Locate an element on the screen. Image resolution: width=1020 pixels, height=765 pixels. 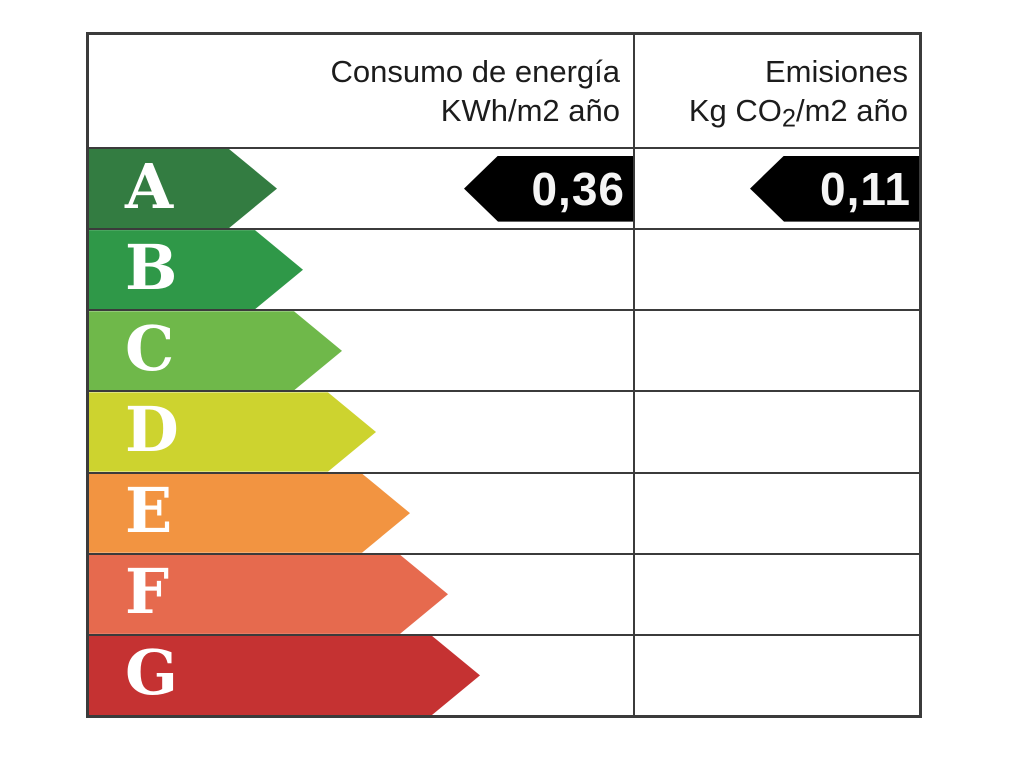
emisiones-value-arrow: 0,11 is located at coordinates (834, 188).